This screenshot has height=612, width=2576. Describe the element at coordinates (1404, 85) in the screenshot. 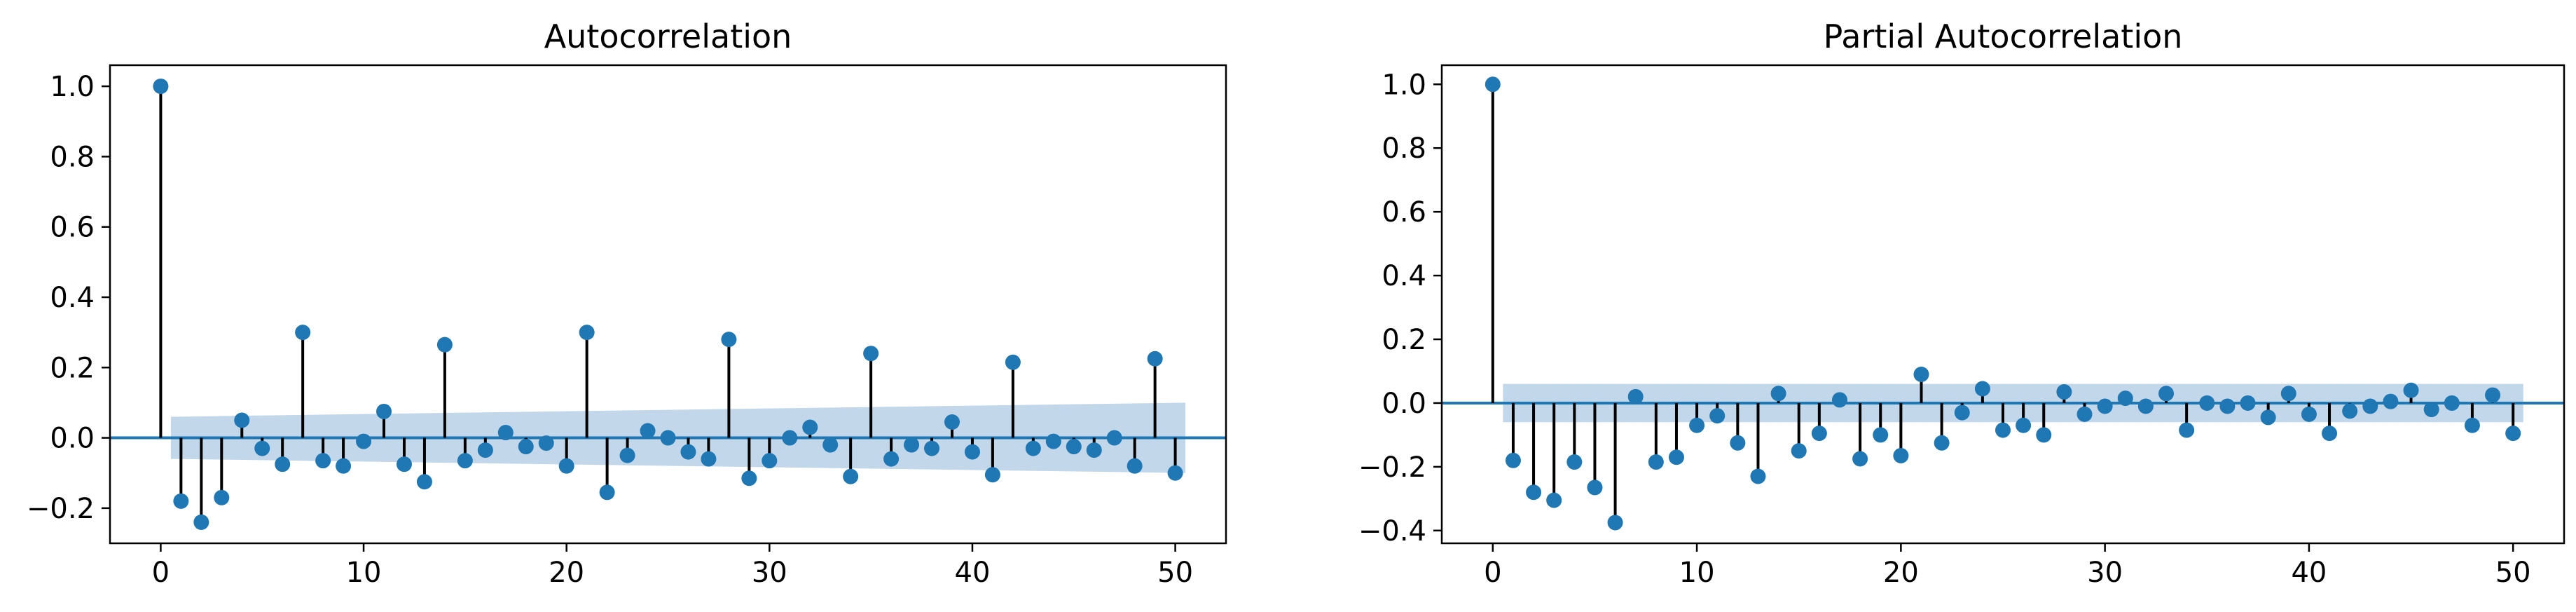

I see `chart-2-ytick-label: 1.0` at that location.